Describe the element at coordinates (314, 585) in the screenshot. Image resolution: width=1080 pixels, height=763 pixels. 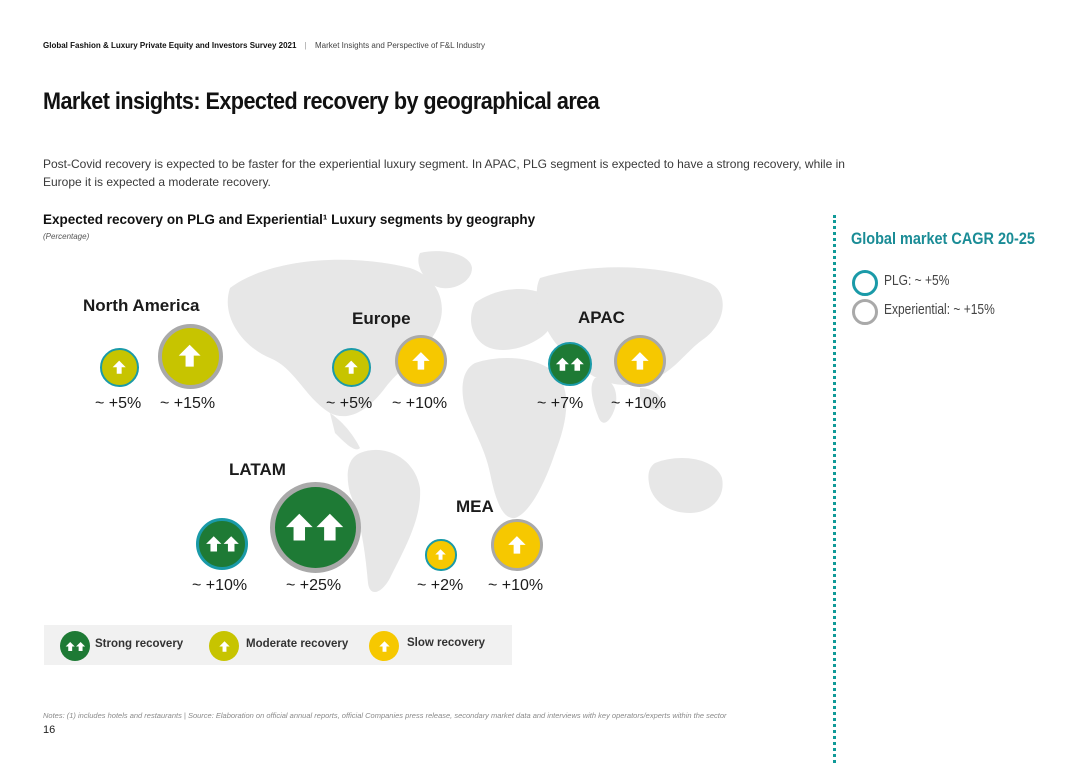
I see `value-label-latam-exp: ~ +25%` at that location.